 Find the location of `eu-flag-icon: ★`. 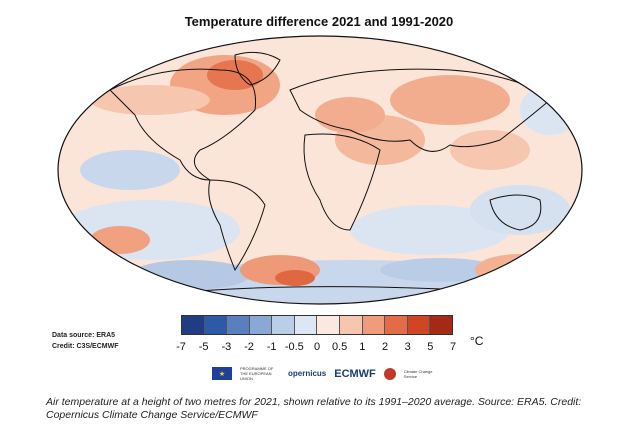

eu-flag-icon: ★ is located at coordinates (222, 373).